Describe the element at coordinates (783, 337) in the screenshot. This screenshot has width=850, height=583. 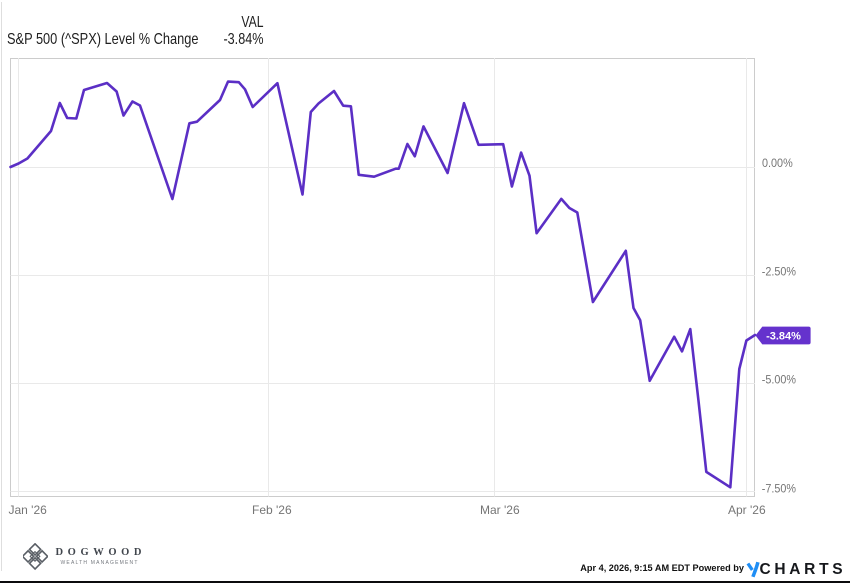
I see `svg-text: -3.84%` at that location.